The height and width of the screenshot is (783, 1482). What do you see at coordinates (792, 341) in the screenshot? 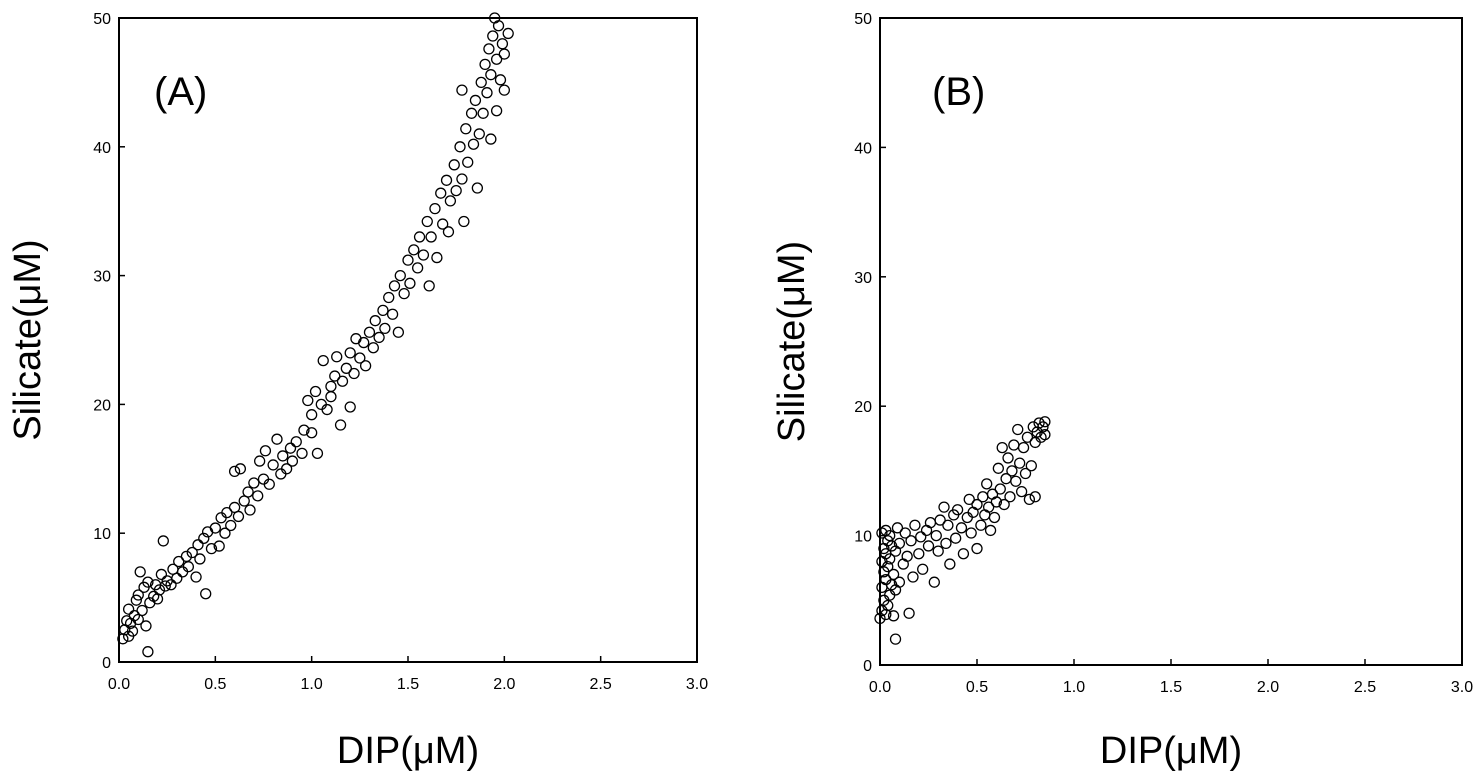
I see `y-axis-title: Silicate(μM)` at bounding box center [792, 341].